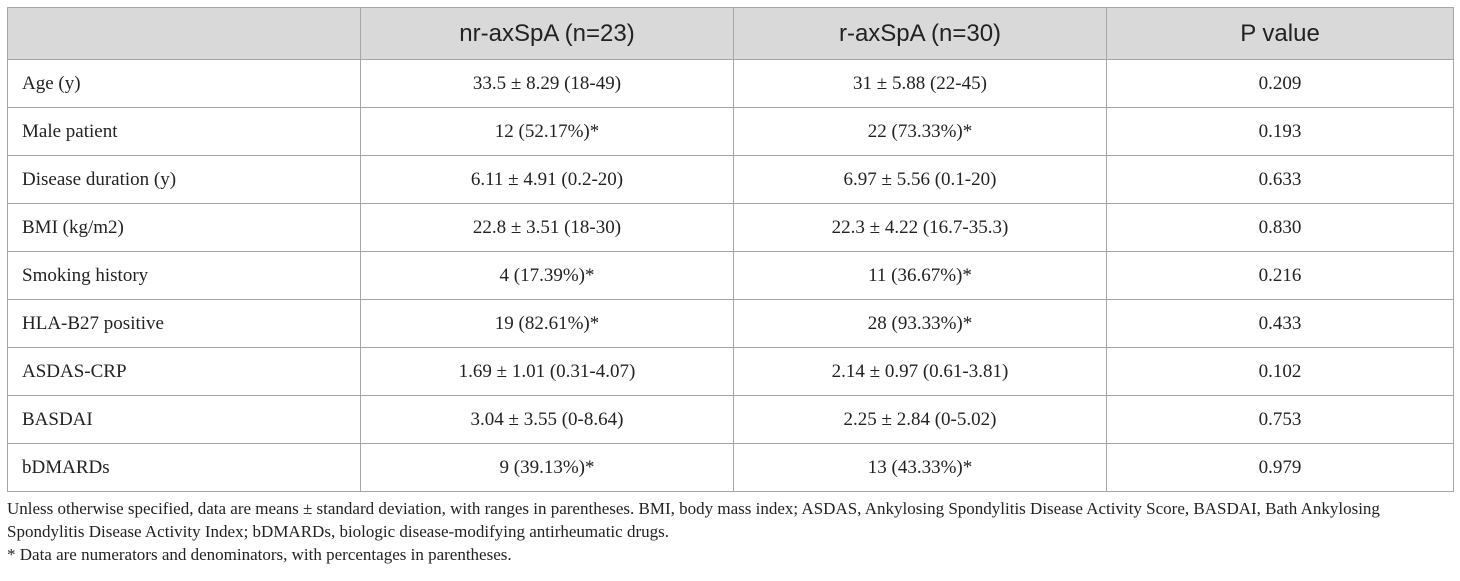 This screenshot has height=581, width=1460. Describe the element at coordinates (547, 323) in the screenshot. I see `cell-nr-axspa: 19 (82.61%)*` at that location.